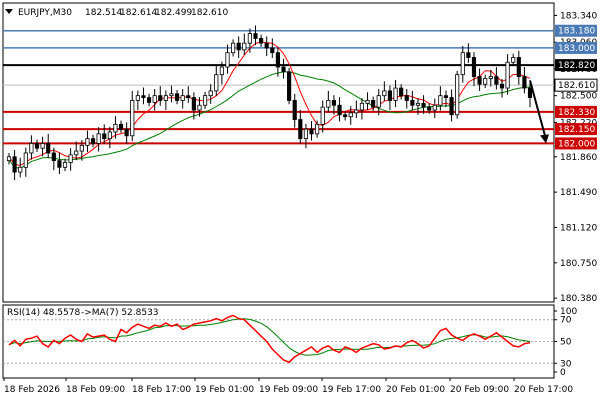 This screenshot has height=400, width=600. I want to click on current-price-tag, so click(576, 85).